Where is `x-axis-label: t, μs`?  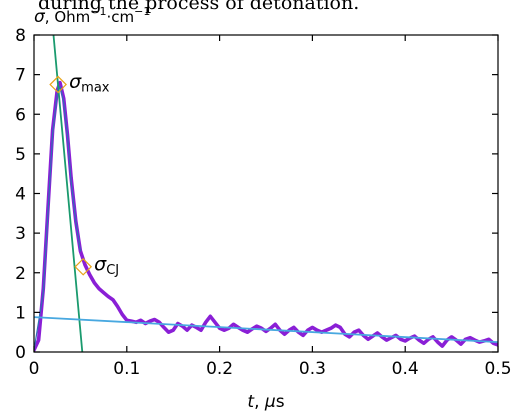
x-axis-label: t, μs is located at coordinates (265, 402).